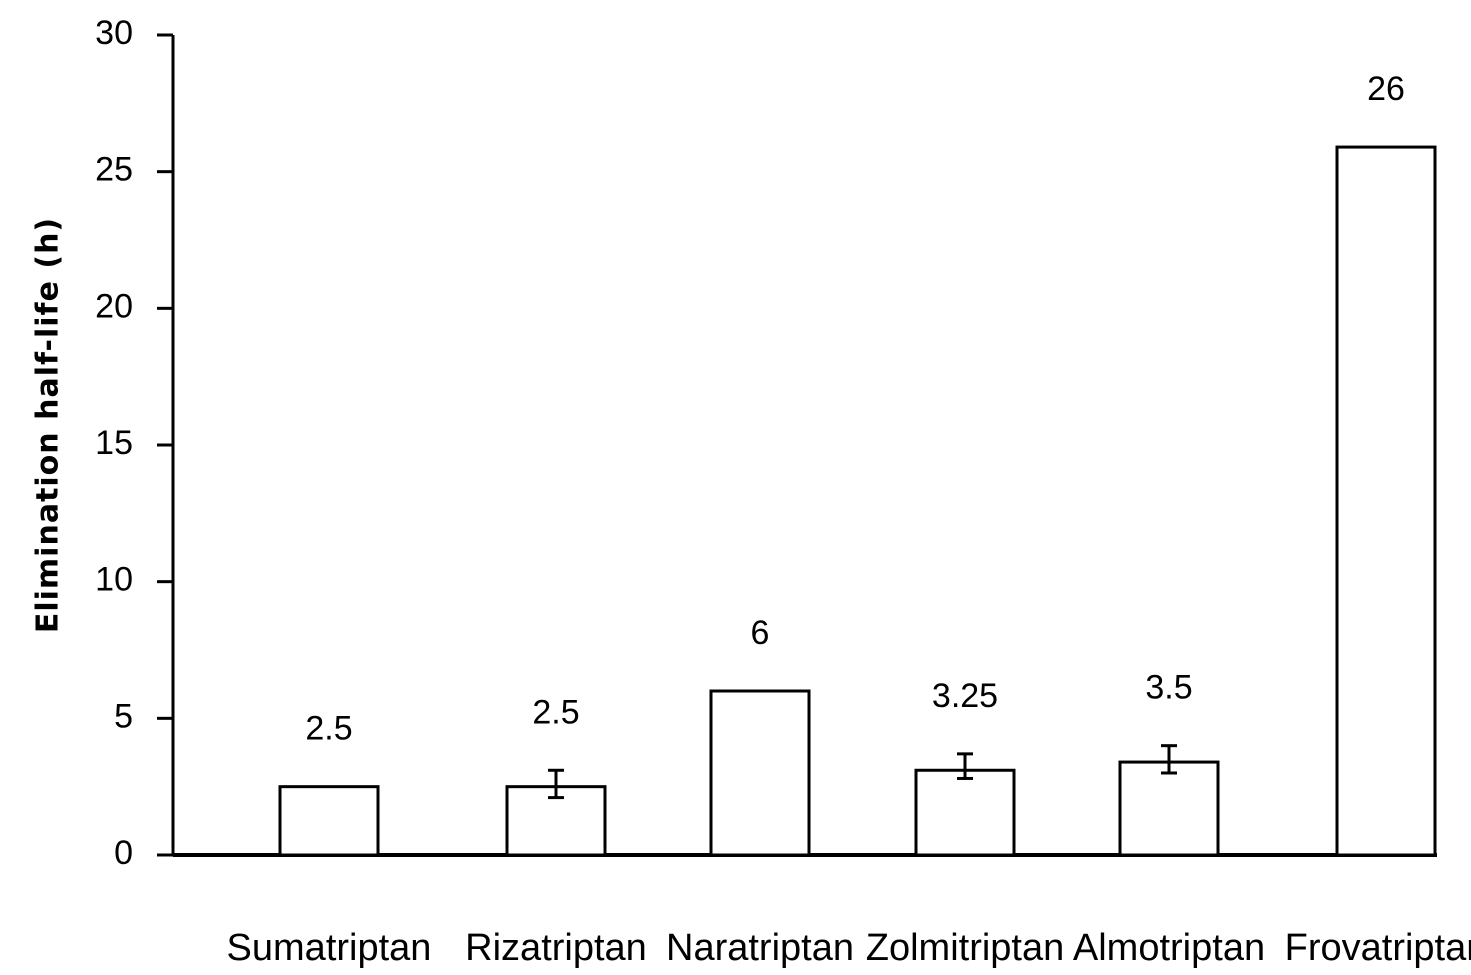 This screenshot has height=975, width=1471. Describe the element at coordinates (114, 33) in the screenshot. I see `y-tick-label-30: 30` at that location.